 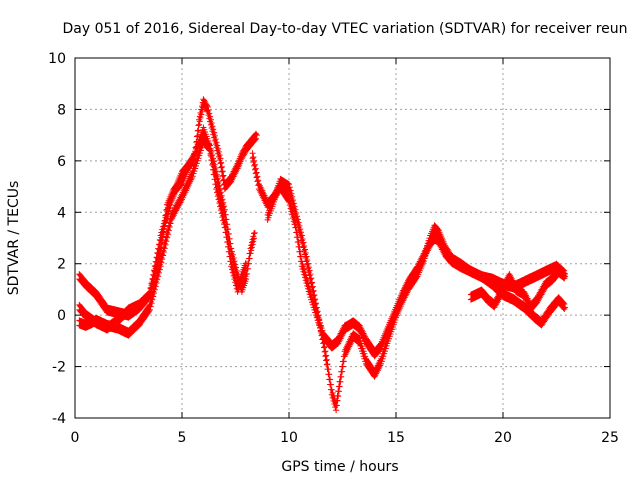 What do you see at coordinates (59, 368) in the screenshot?
I see `y-tick-label: -2` at bounding box center [59, 368].